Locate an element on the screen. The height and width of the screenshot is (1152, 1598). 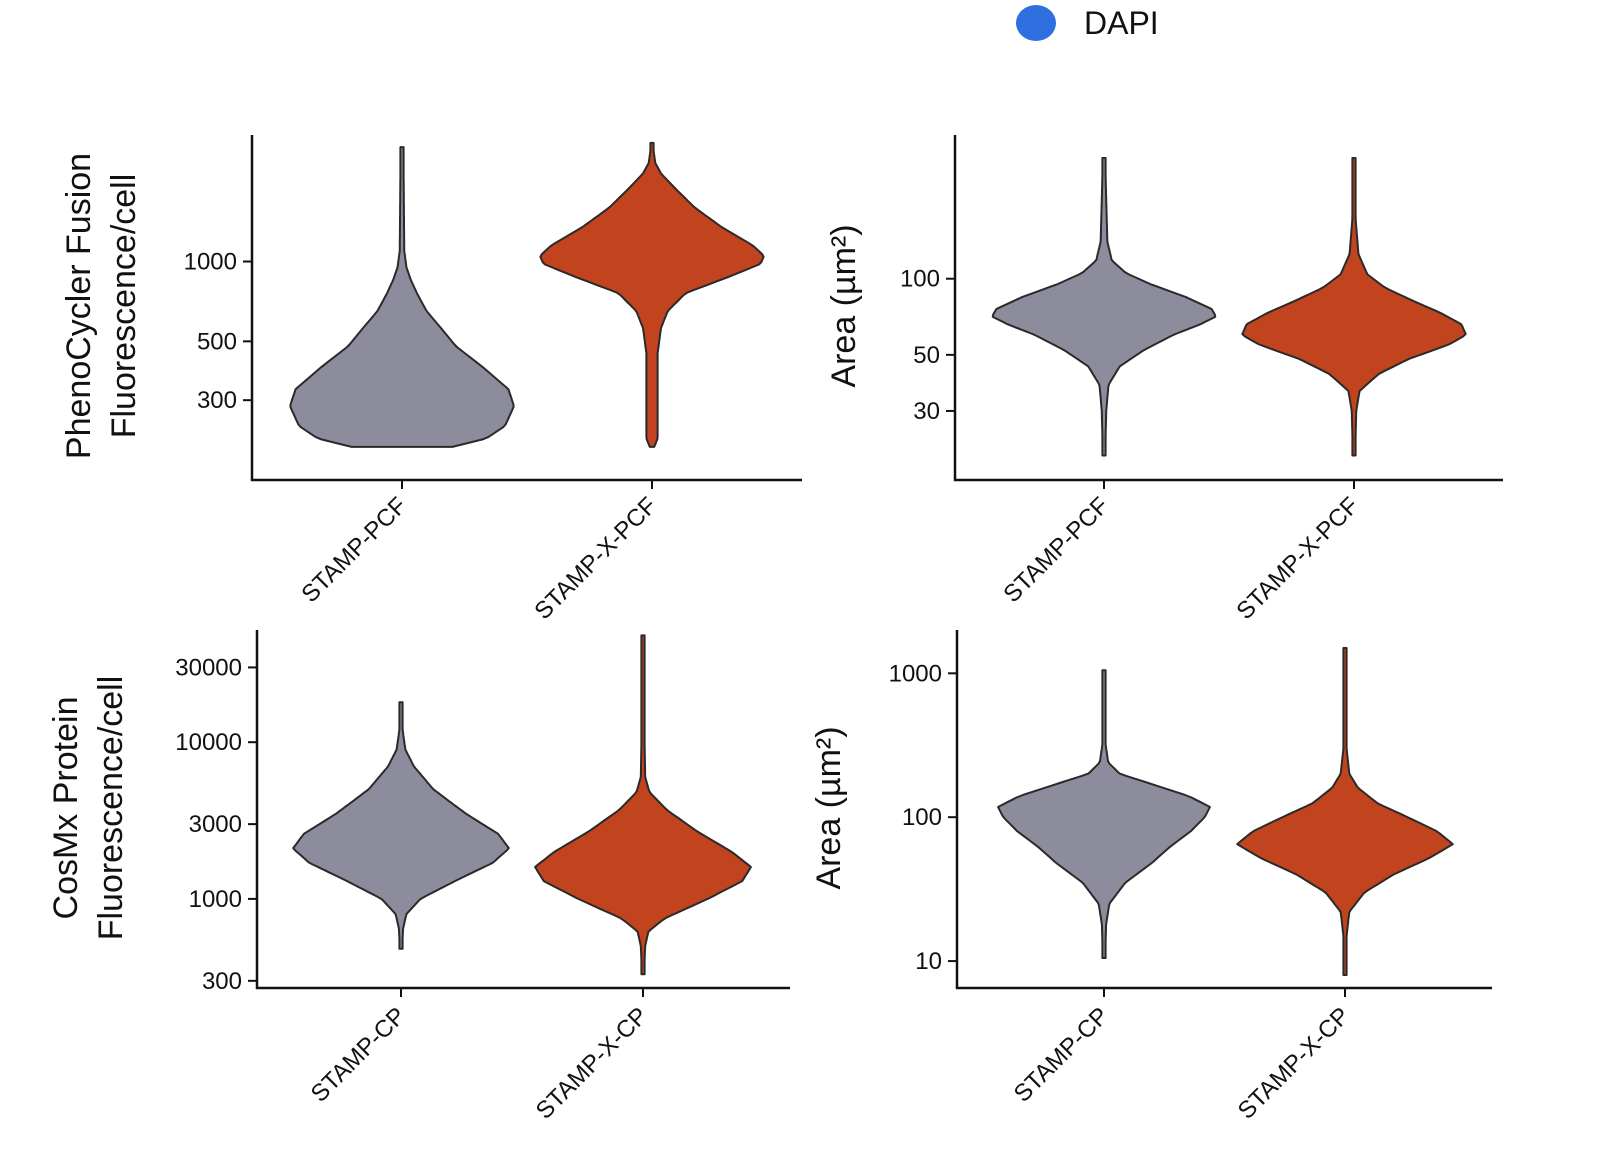
y-axis-label: PhenoCycler Fusion is located at coordinates (79, 306).